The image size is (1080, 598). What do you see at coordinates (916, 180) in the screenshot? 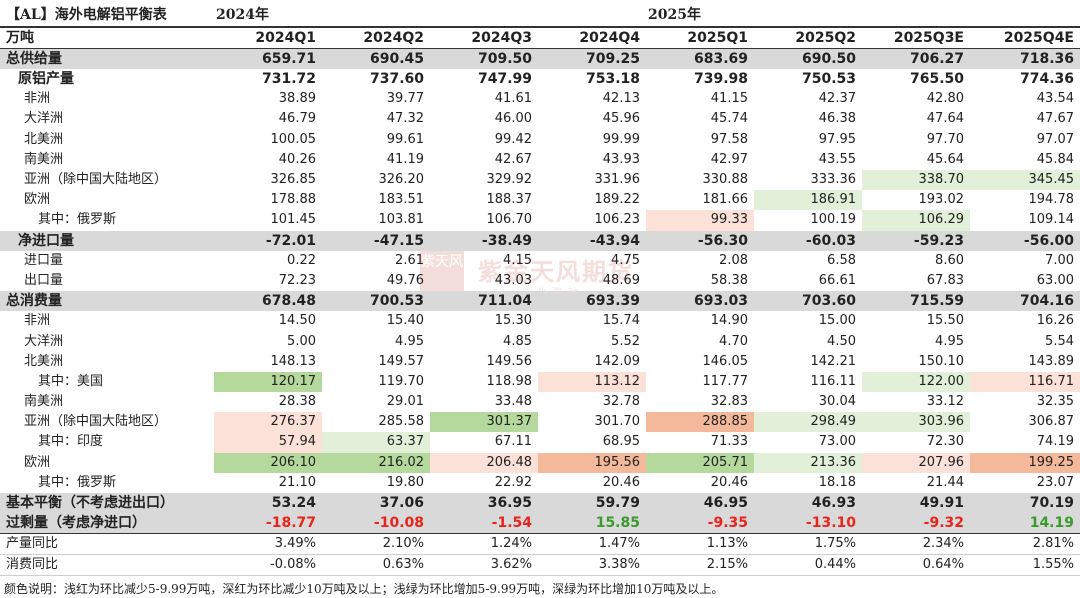
I see `table-cell: 338.70` at bounding box center [916, 180].